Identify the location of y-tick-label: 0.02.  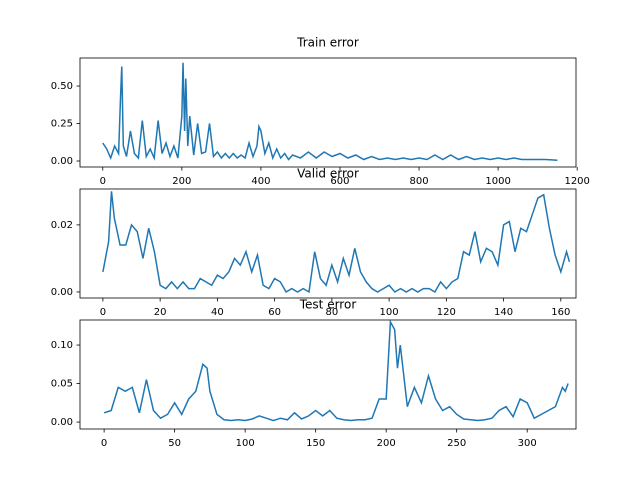
(62, 225).